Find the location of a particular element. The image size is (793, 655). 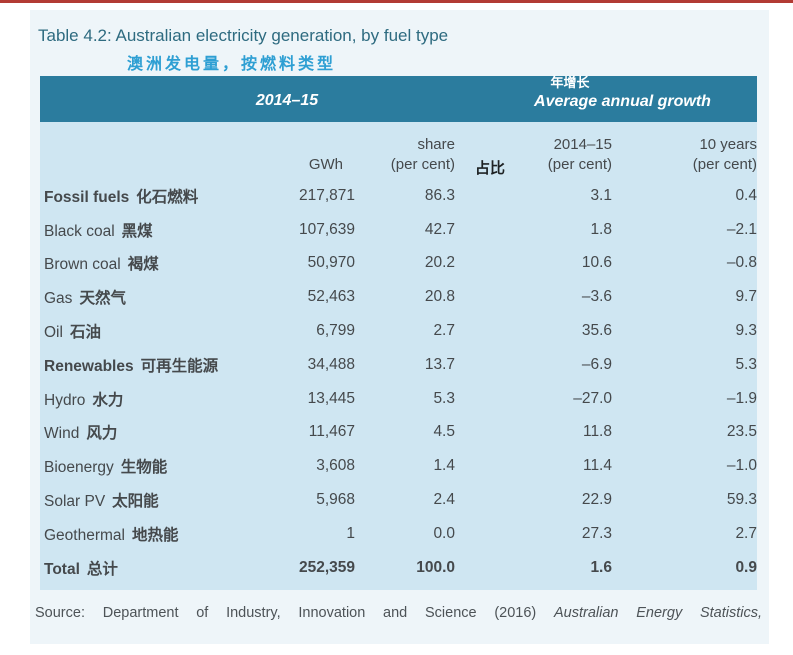

cell-gwh: 34,488 is located at coordinates (331, 364).